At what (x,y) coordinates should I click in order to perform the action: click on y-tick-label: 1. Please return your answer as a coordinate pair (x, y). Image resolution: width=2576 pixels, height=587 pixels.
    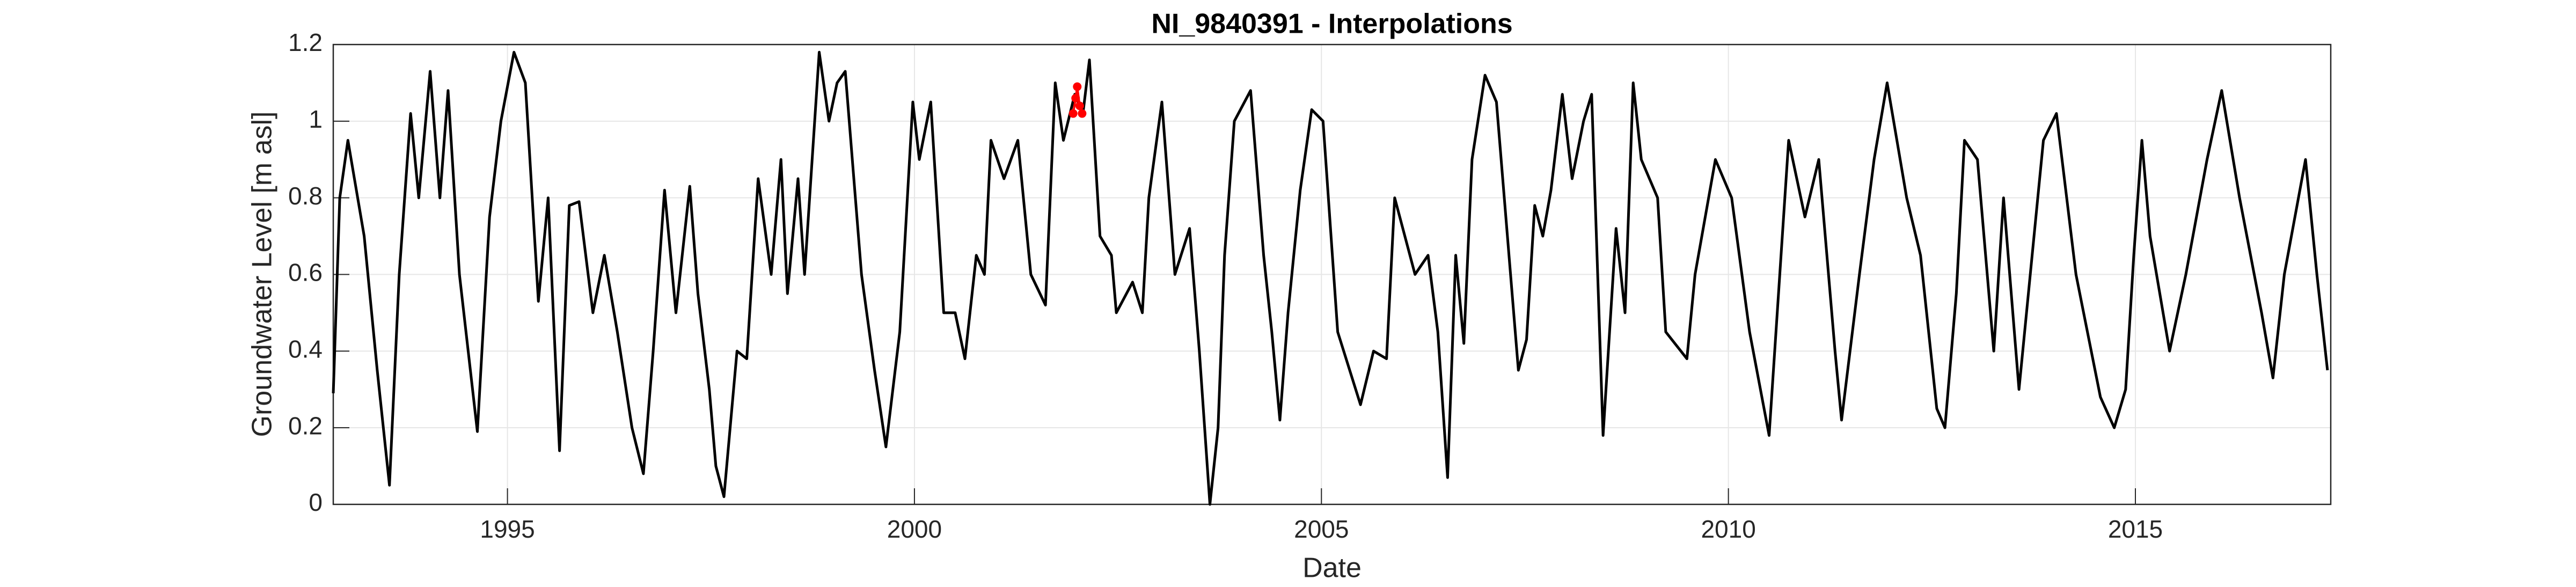
    Looking at the image, I should click on (316, 119).